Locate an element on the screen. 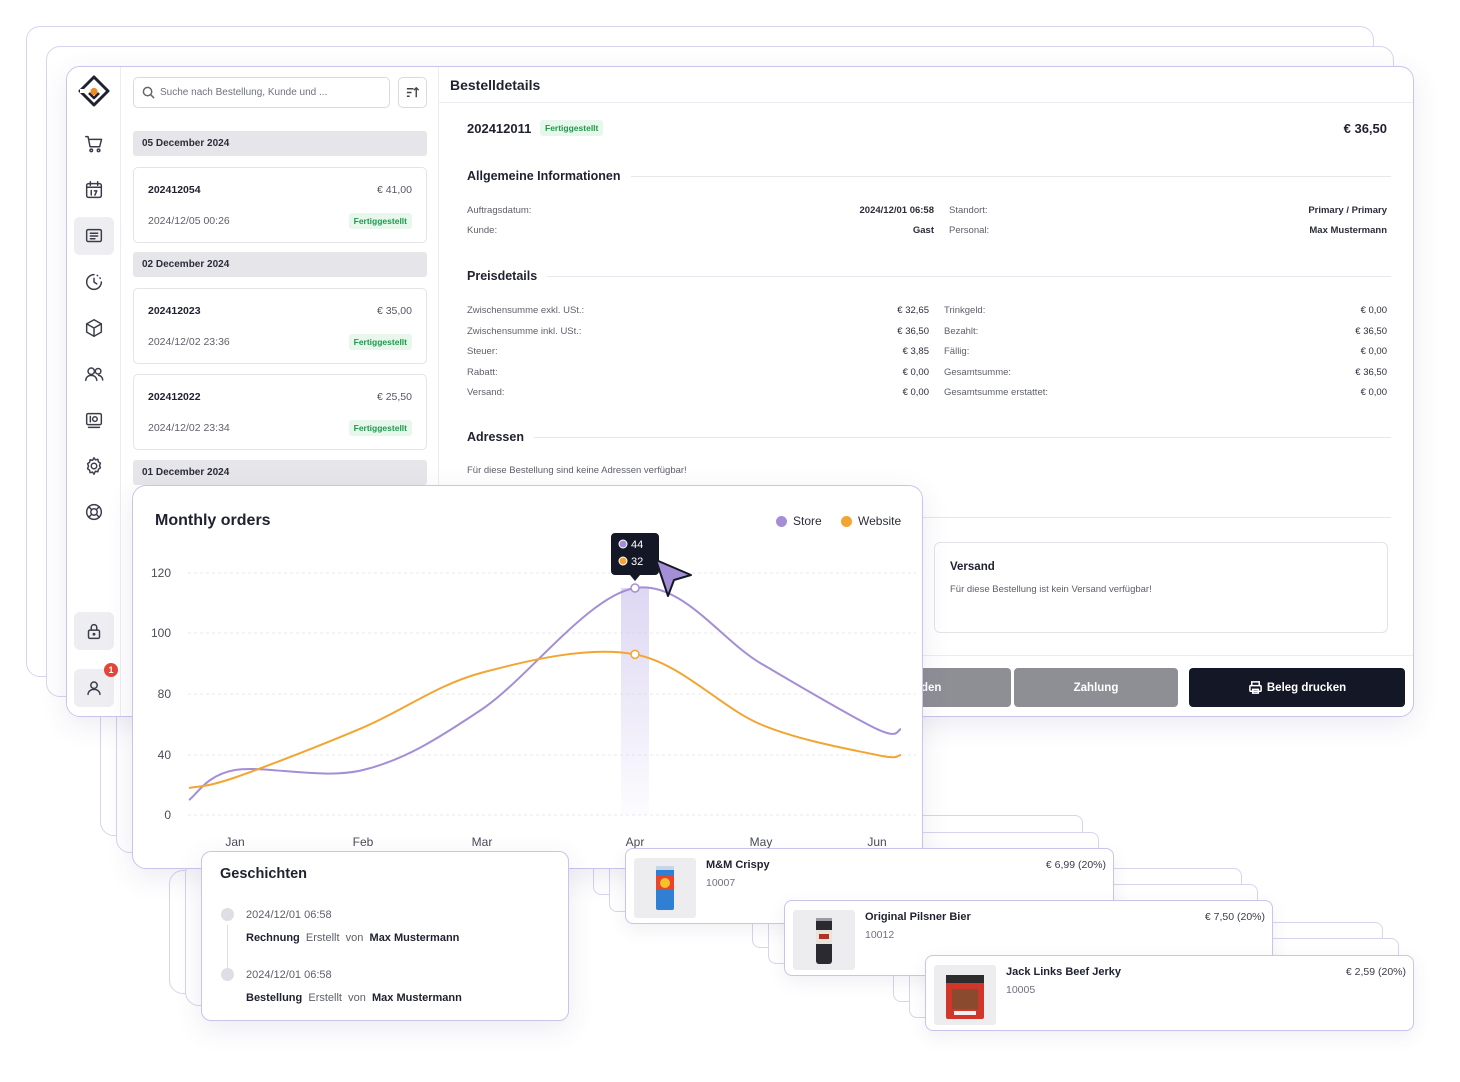 Image resolution: width=1460 pixels, height=1082 pixels. legend-swatch-website is located at coordinates (846, 521).